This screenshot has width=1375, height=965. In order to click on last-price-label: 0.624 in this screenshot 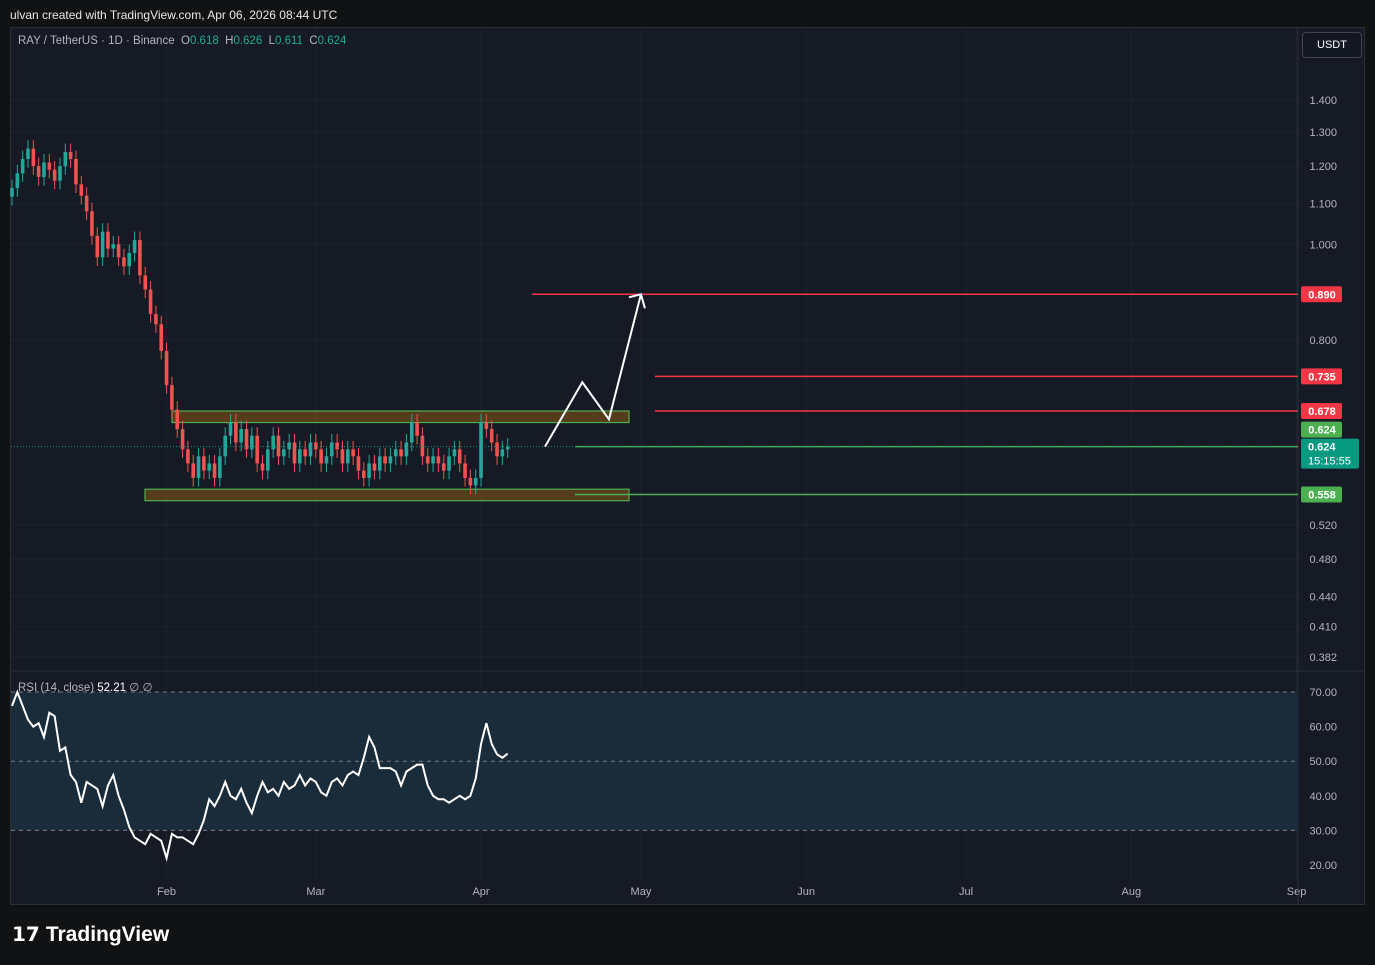, I will do `click(1322, 448)`.